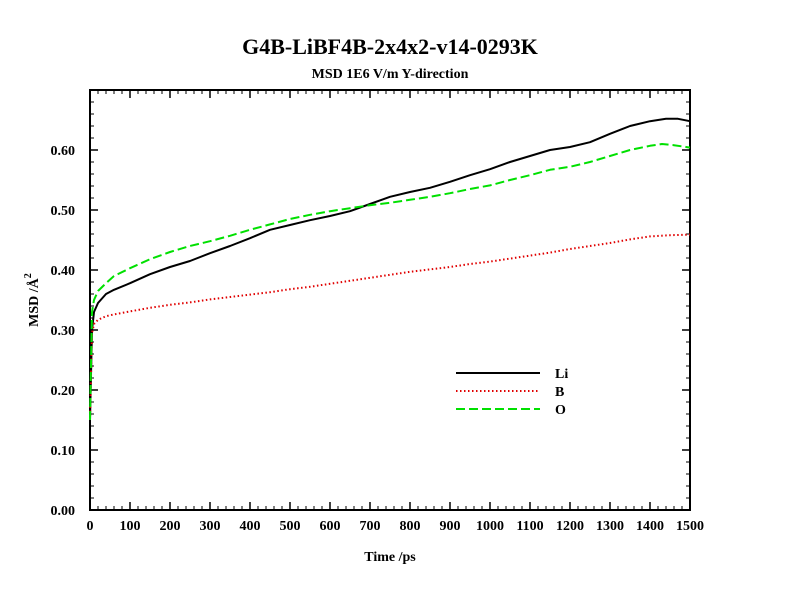 The width and height of the screenshot is (800, 605). What do you see at coordinates (90, 526) in the screenshot?
I see `x-tick-label: 0` at bounding box center [90, 526].